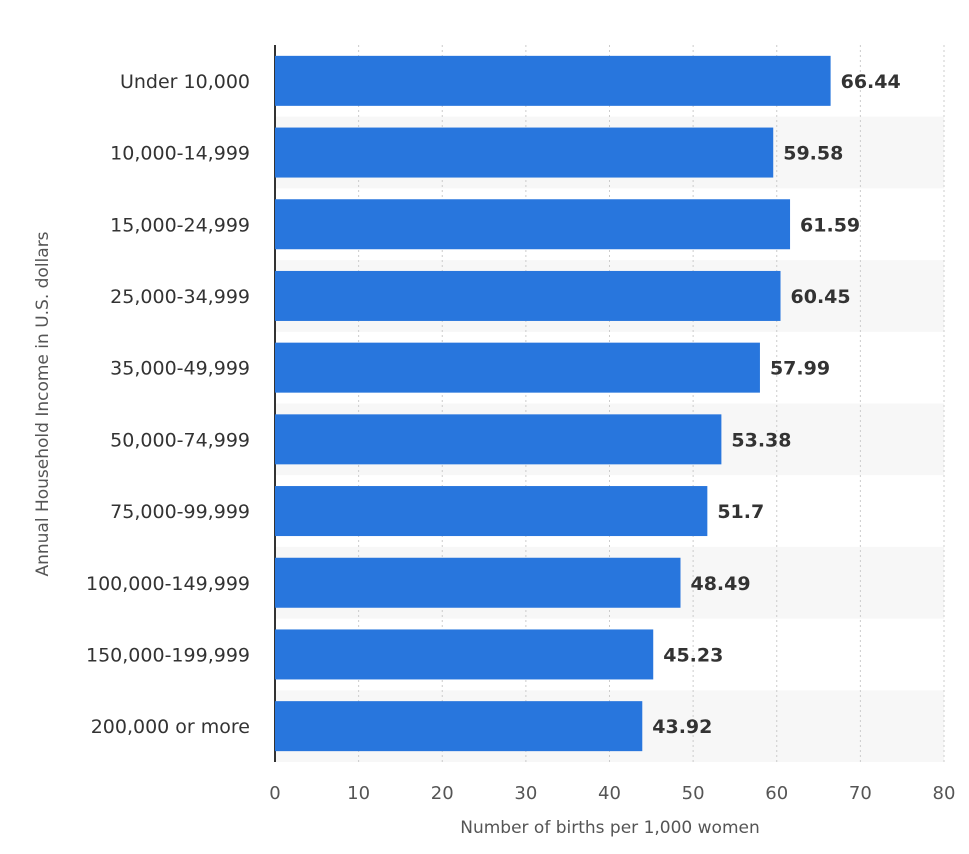 The height and width of the screenshot is (854, 969). Describe the element at coordinates (761, 440) in the screenshot. I see `data-label: 53.38` at that location.